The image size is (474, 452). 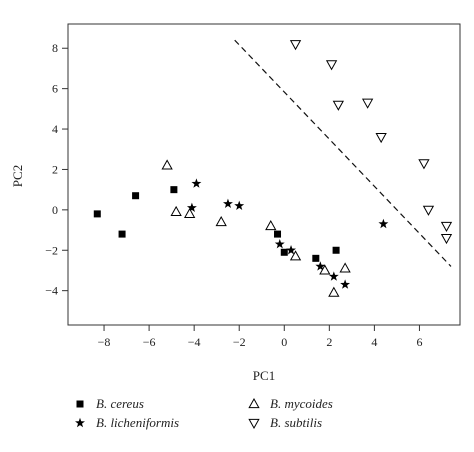 What do you see at coordinates (51, 291) in the screenshot?
I see `y-tick-label: −4` at bounding box center [51, 291].